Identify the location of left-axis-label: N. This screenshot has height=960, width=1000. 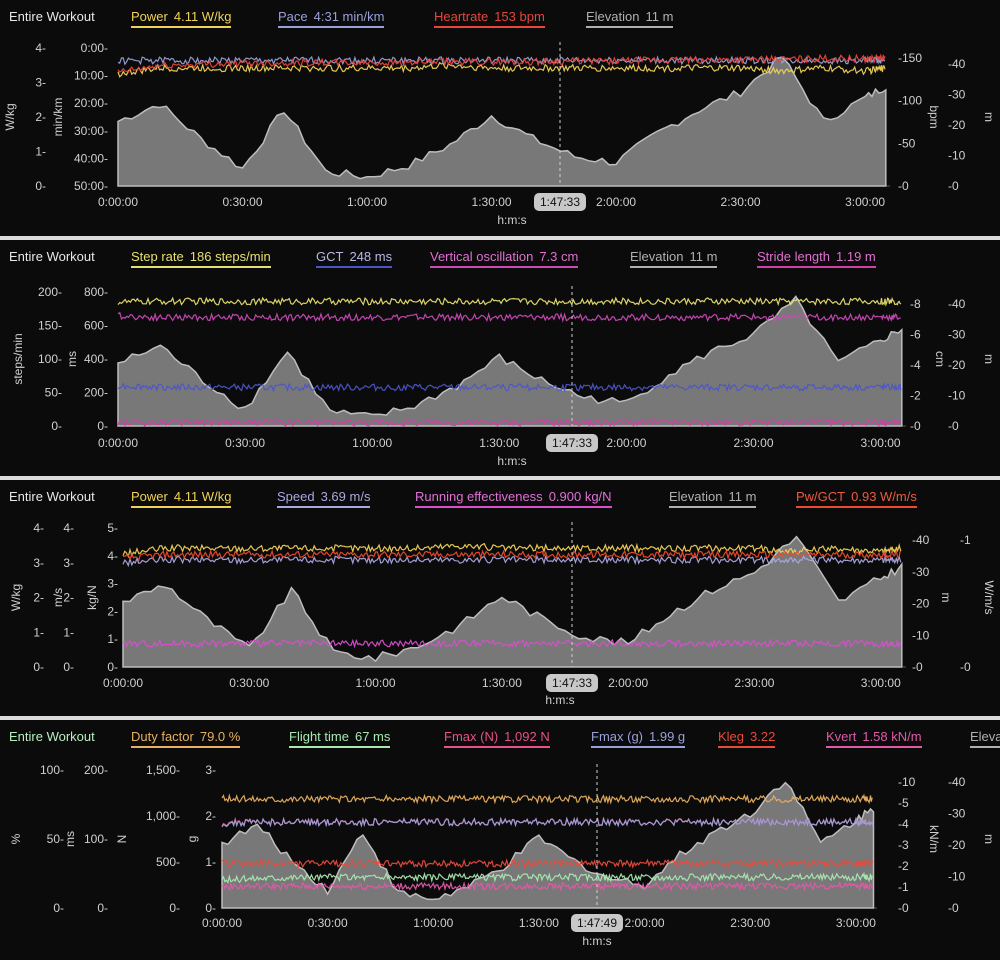
(122, 839).